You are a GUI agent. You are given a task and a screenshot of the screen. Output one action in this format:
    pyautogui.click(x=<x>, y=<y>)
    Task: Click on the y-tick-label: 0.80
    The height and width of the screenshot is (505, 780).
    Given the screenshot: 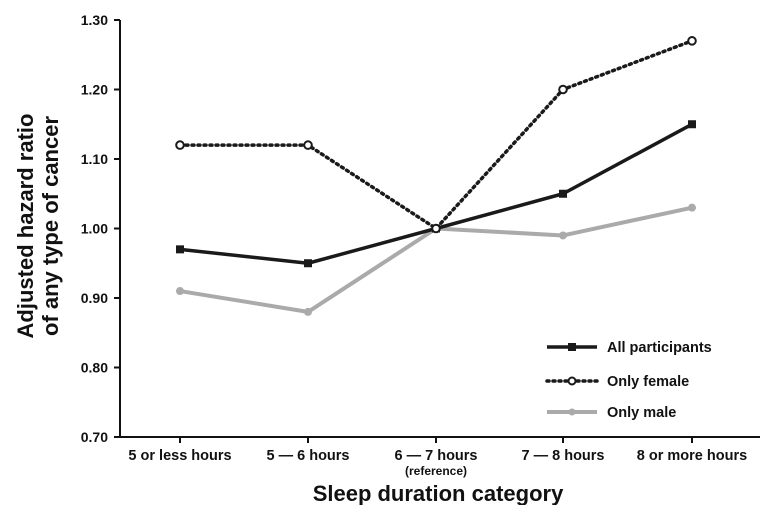 What is the action you would take?
    pyautogui.click(x=94, y=368)
    